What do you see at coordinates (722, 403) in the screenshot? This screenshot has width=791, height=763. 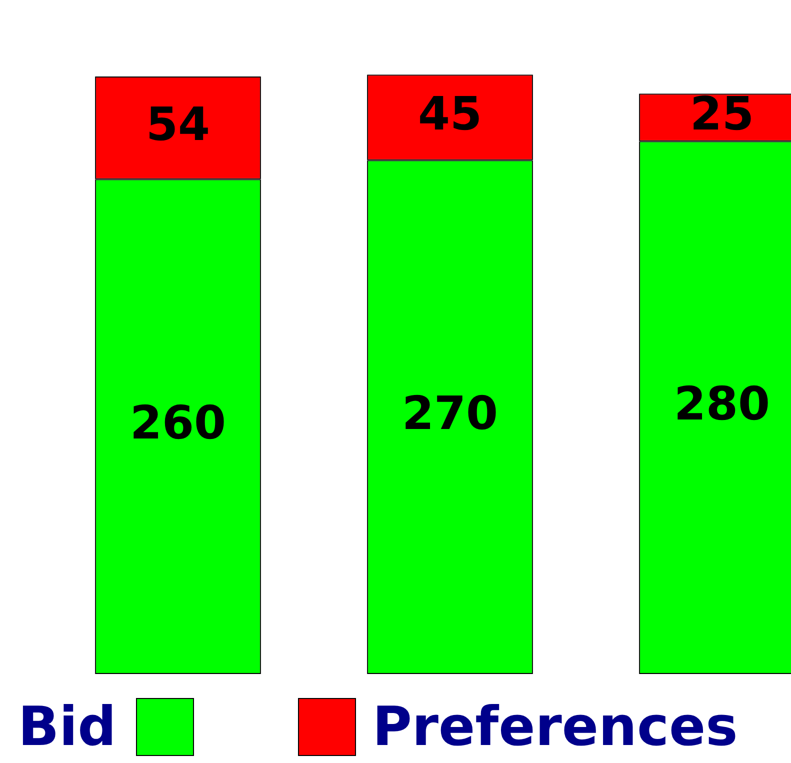 I see `data-label: 280` at bounding box center [722, 403].